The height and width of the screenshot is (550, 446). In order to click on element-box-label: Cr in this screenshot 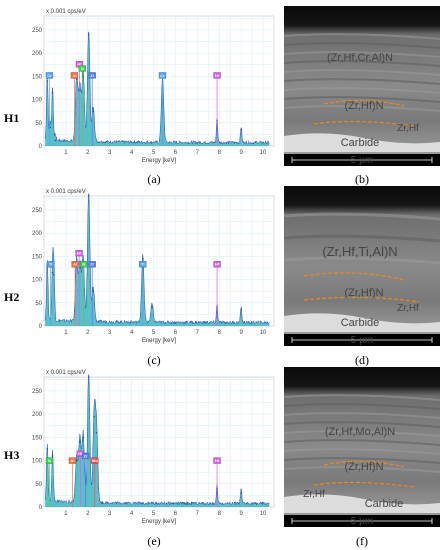, I will do `click(49, 75)`.